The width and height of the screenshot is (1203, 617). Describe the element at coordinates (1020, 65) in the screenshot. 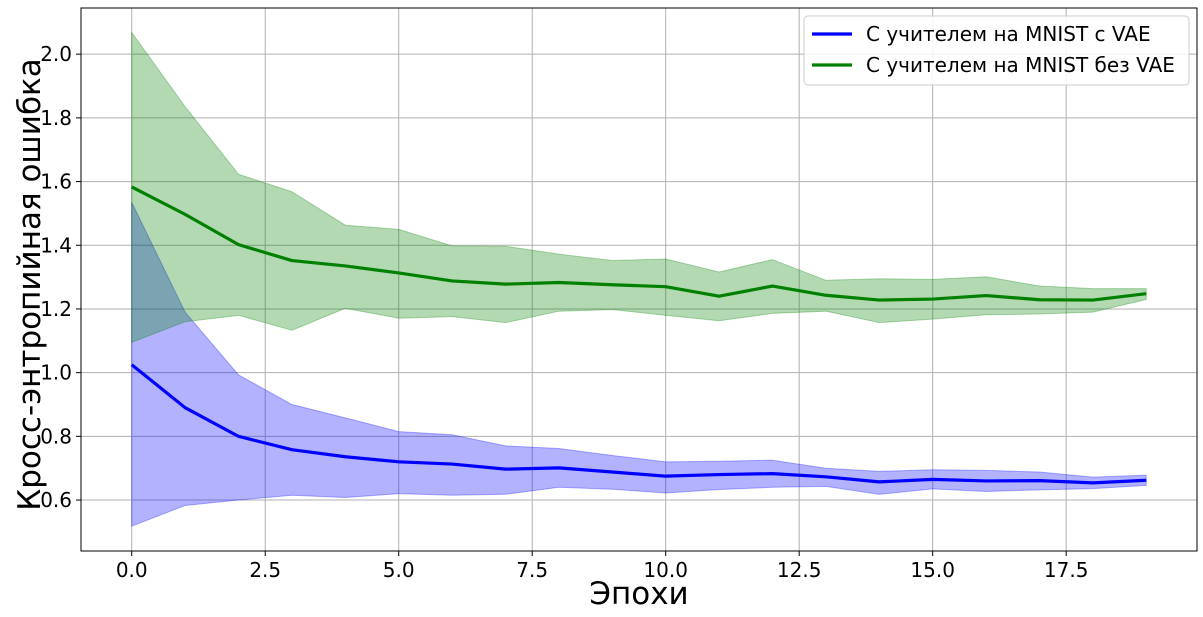

I see `legend-label-1: С учителем на MNIST без VAE` at that location.